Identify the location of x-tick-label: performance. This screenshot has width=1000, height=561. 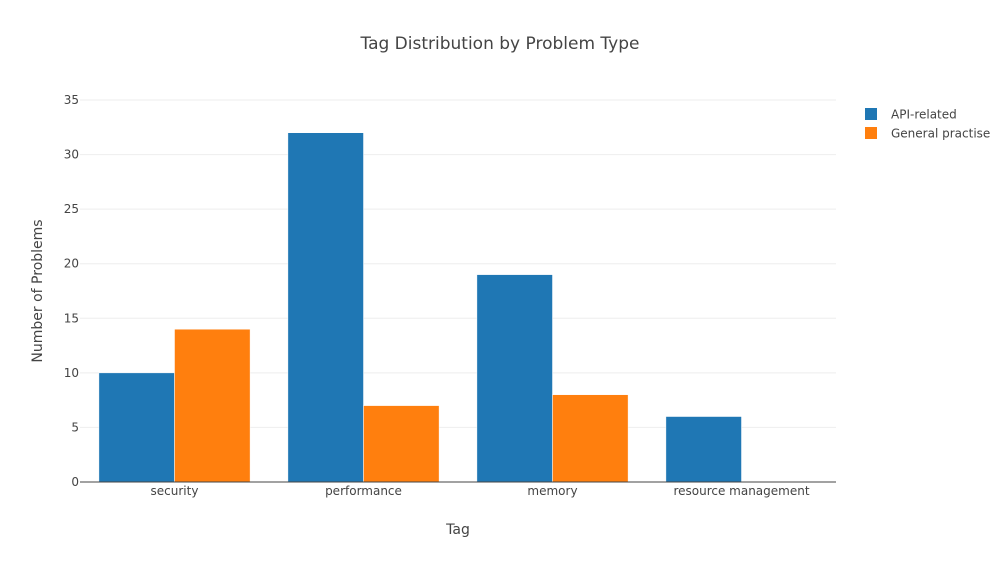
(363, 491).